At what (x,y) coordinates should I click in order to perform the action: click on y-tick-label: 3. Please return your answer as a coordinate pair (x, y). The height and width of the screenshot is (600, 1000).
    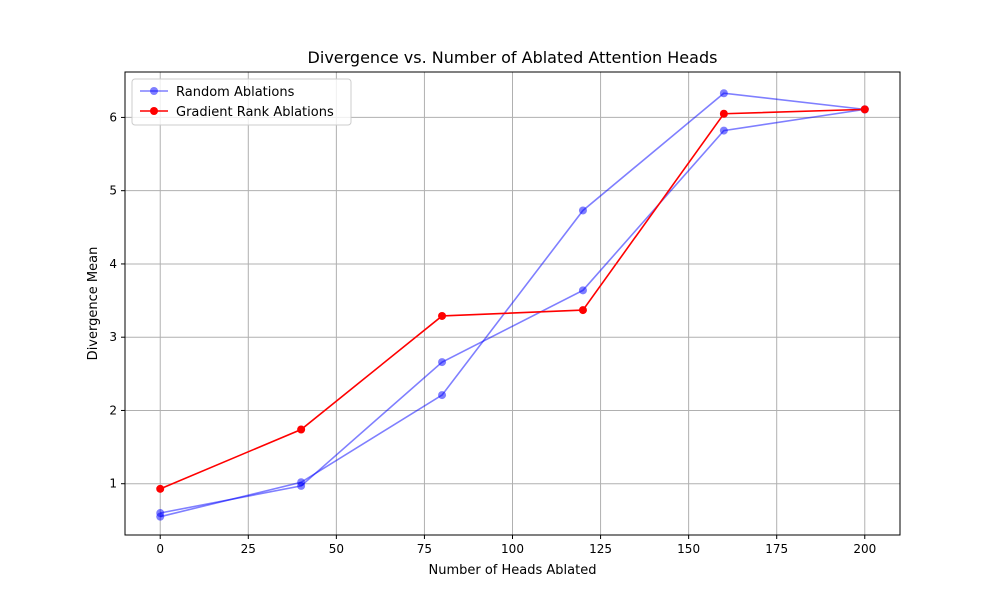
    Looking at the image, I should click on (113, 337).